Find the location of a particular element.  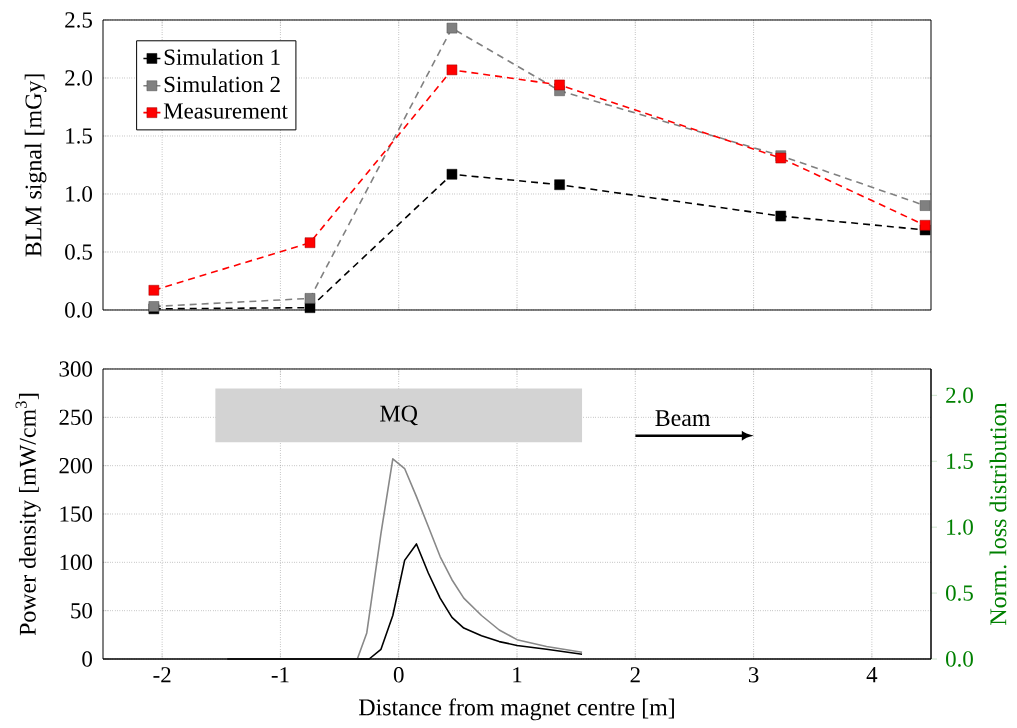

x-tick-label: -1 is located at coordinates (280, 675).